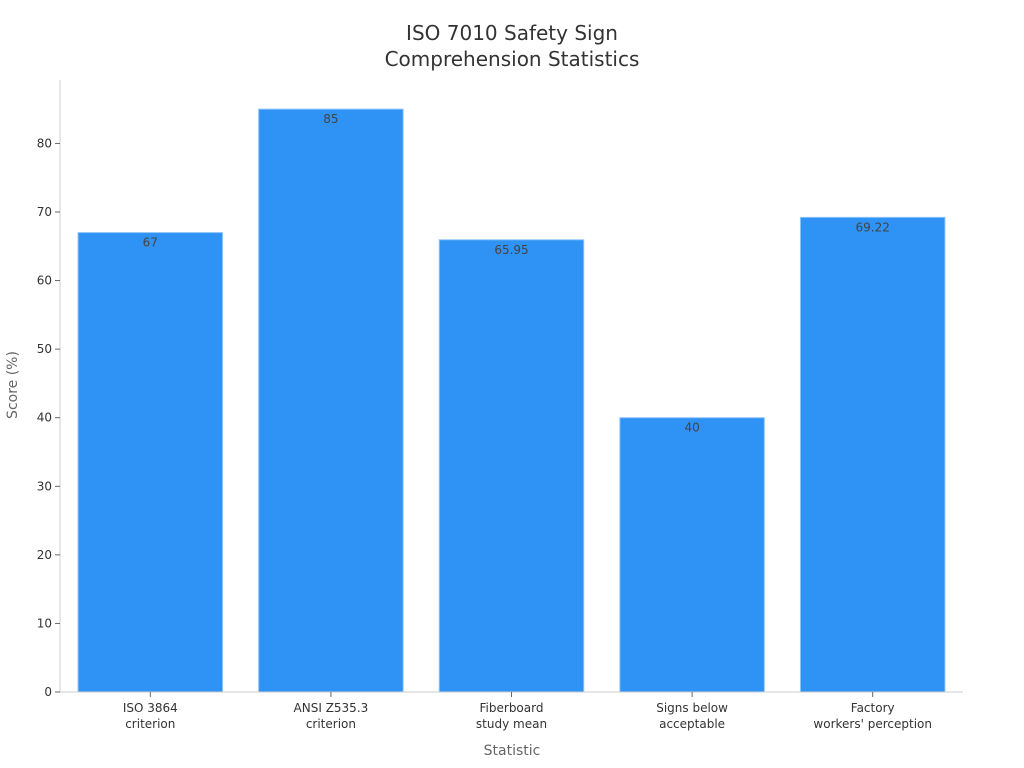 The height and width of the screenshot is (768, 1024). What do you see at coordinates (48, 692) in the screenshot?
I see `y-tick-label: 0` at bounding box center [48, 692].